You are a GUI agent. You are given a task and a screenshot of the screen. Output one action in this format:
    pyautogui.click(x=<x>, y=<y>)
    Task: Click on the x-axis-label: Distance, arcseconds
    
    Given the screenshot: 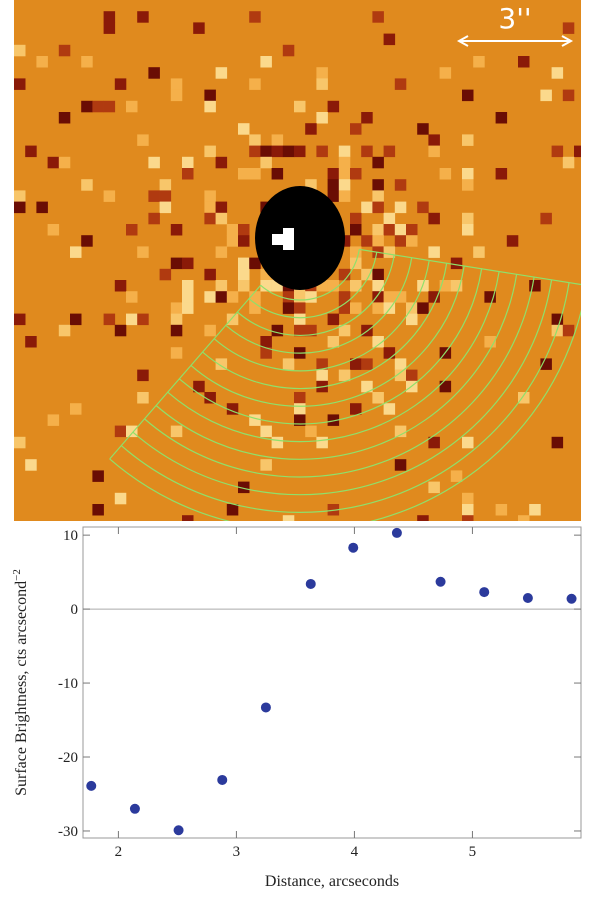 What is the action you would take?
    pyautogui.click(x=332, y=881)
    